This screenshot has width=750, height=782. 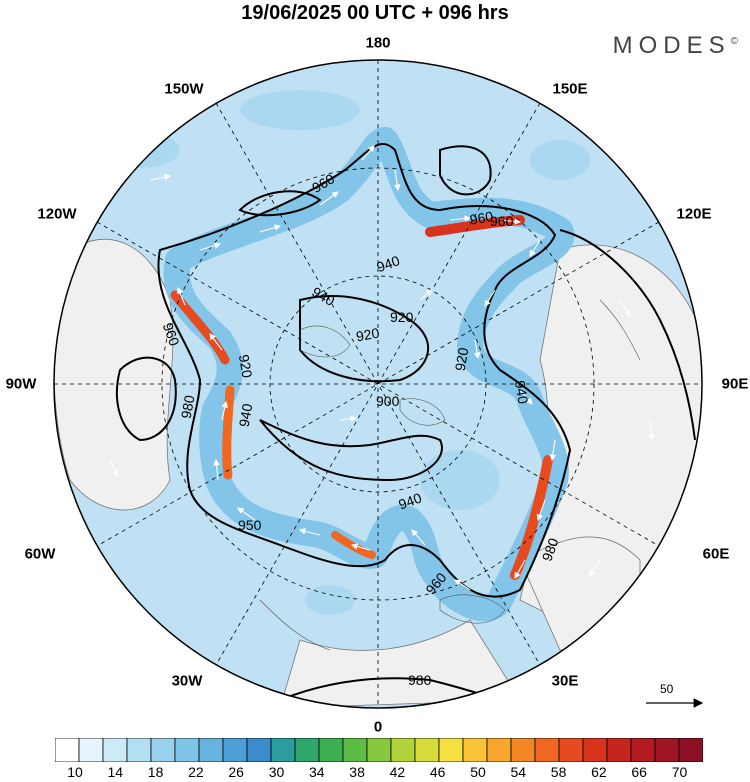 I want to click on lon-label-60w: 60W, so click(x=40, y=554).